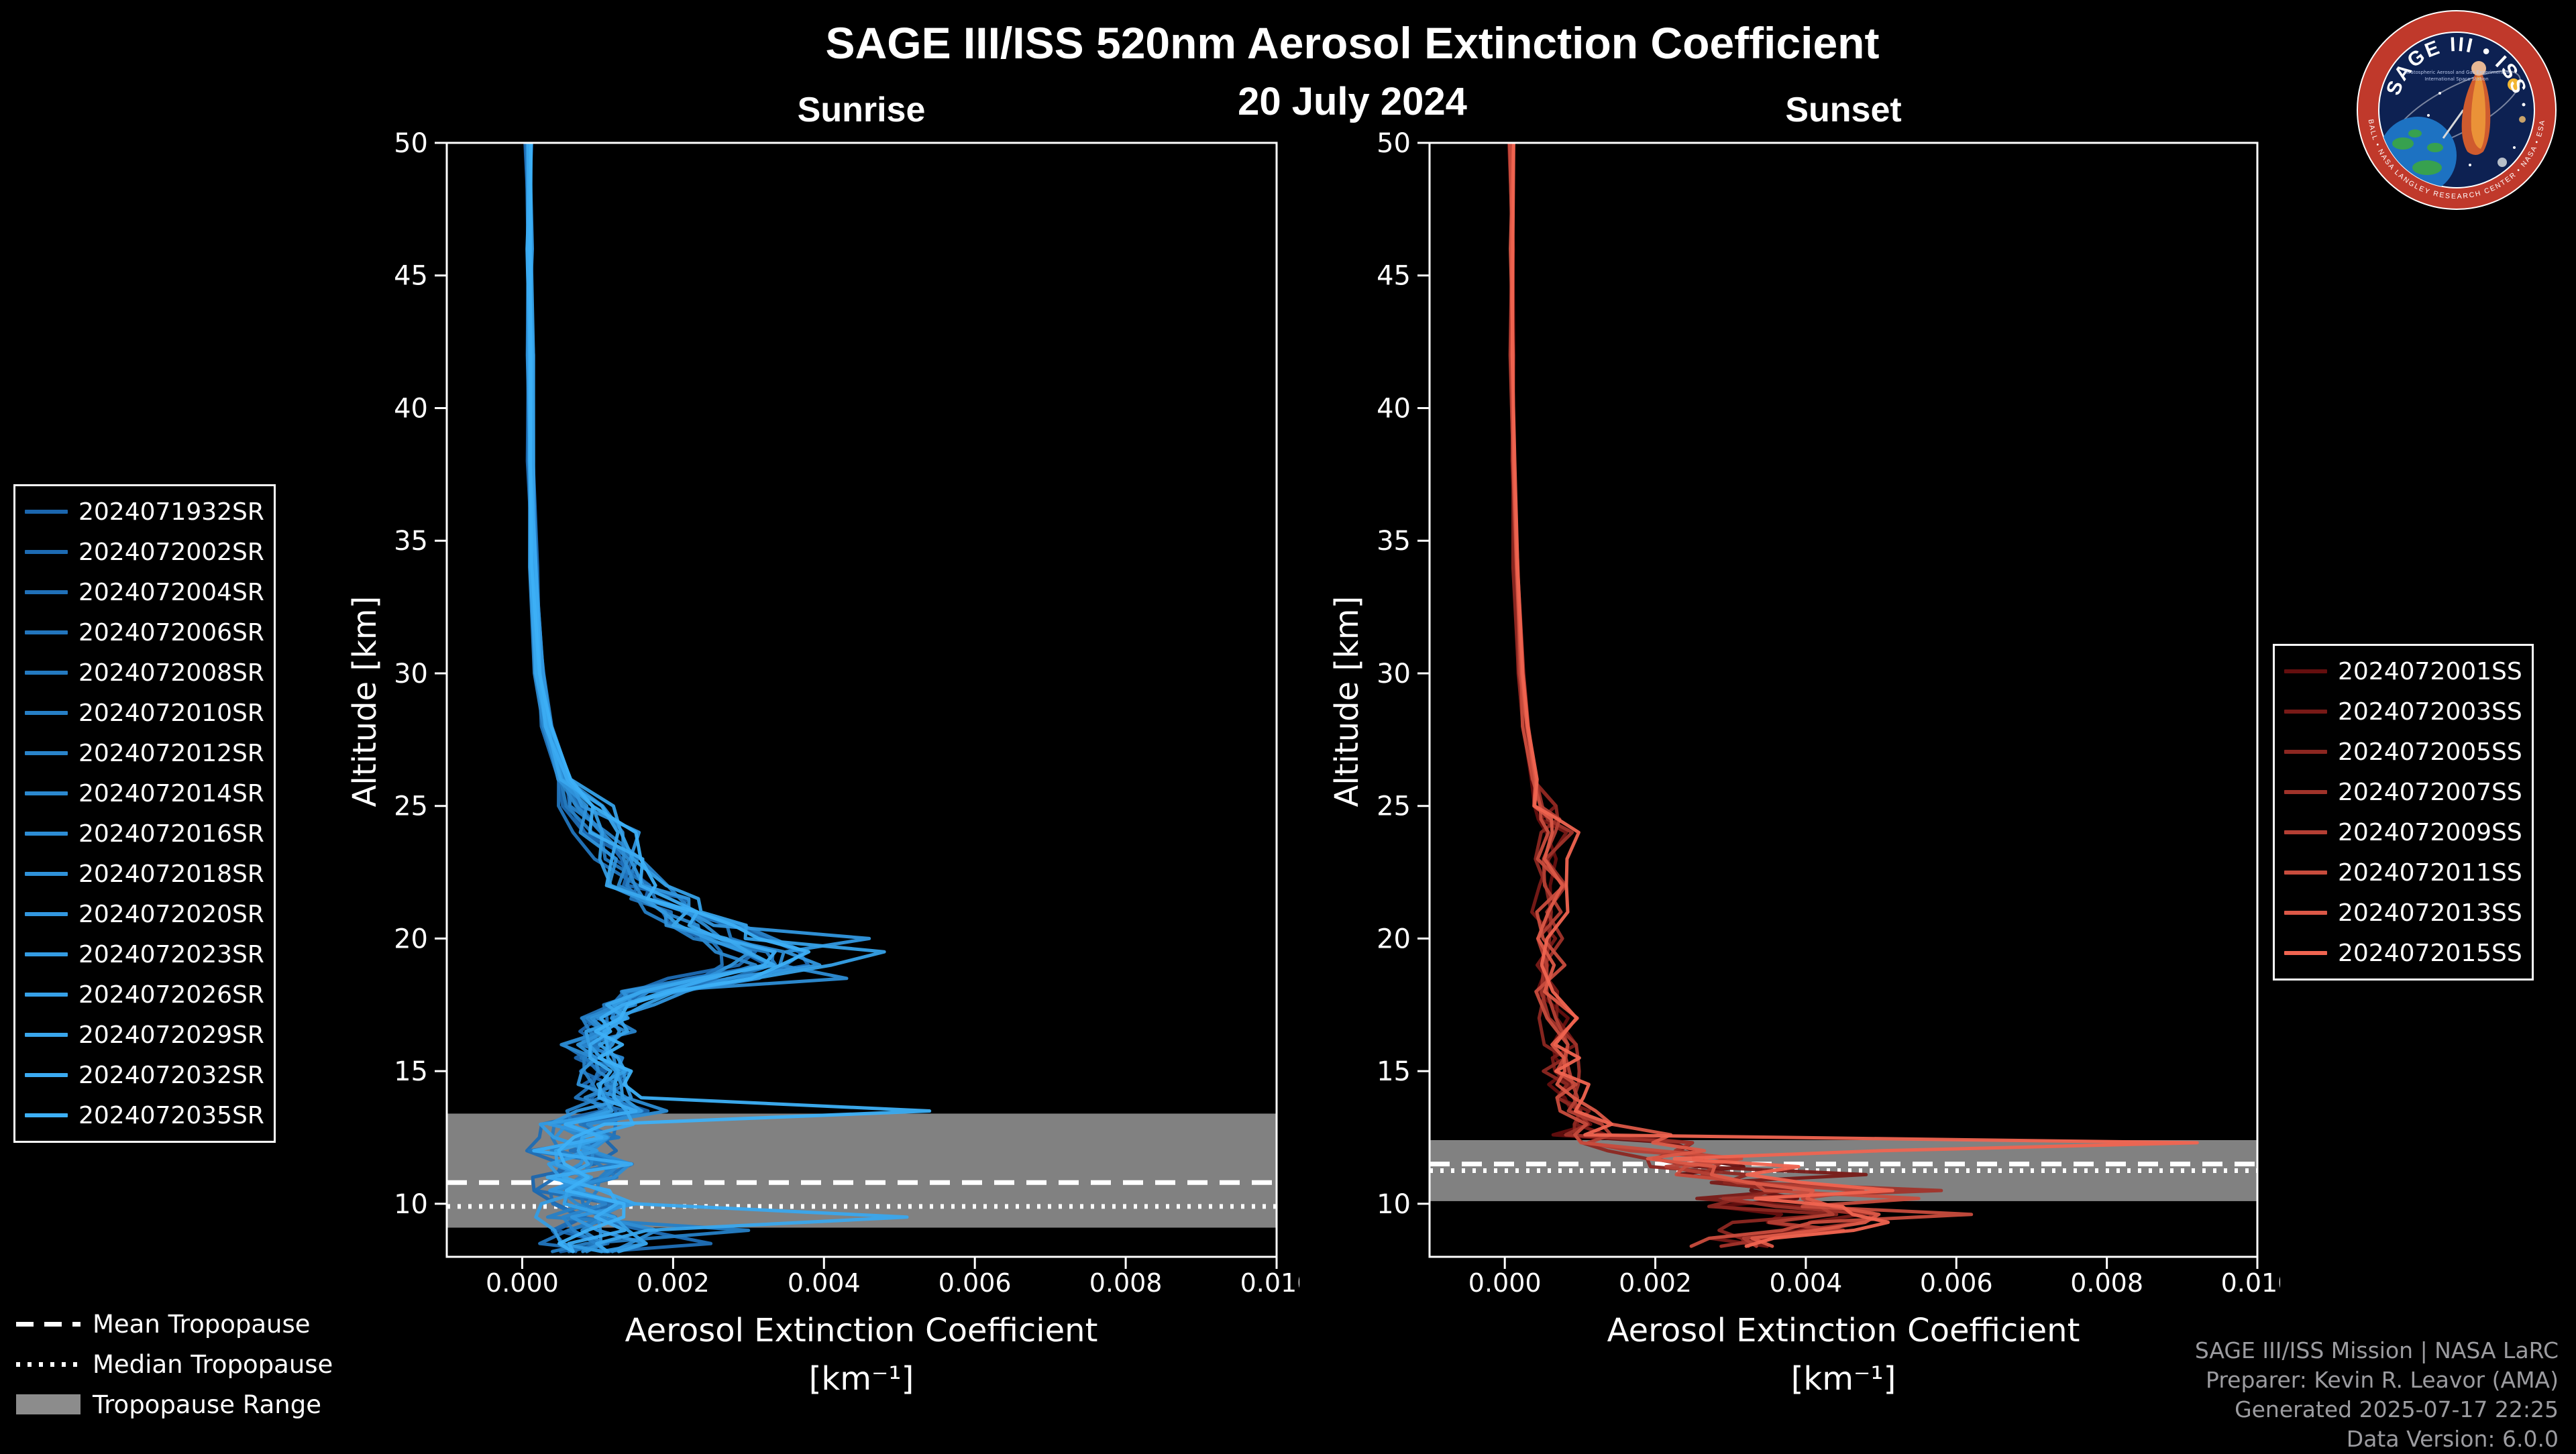 The width and height of the screenshot is (2576, 1454). I want to click on legend-item-label: 2024072029SR, so click(171, 1035).